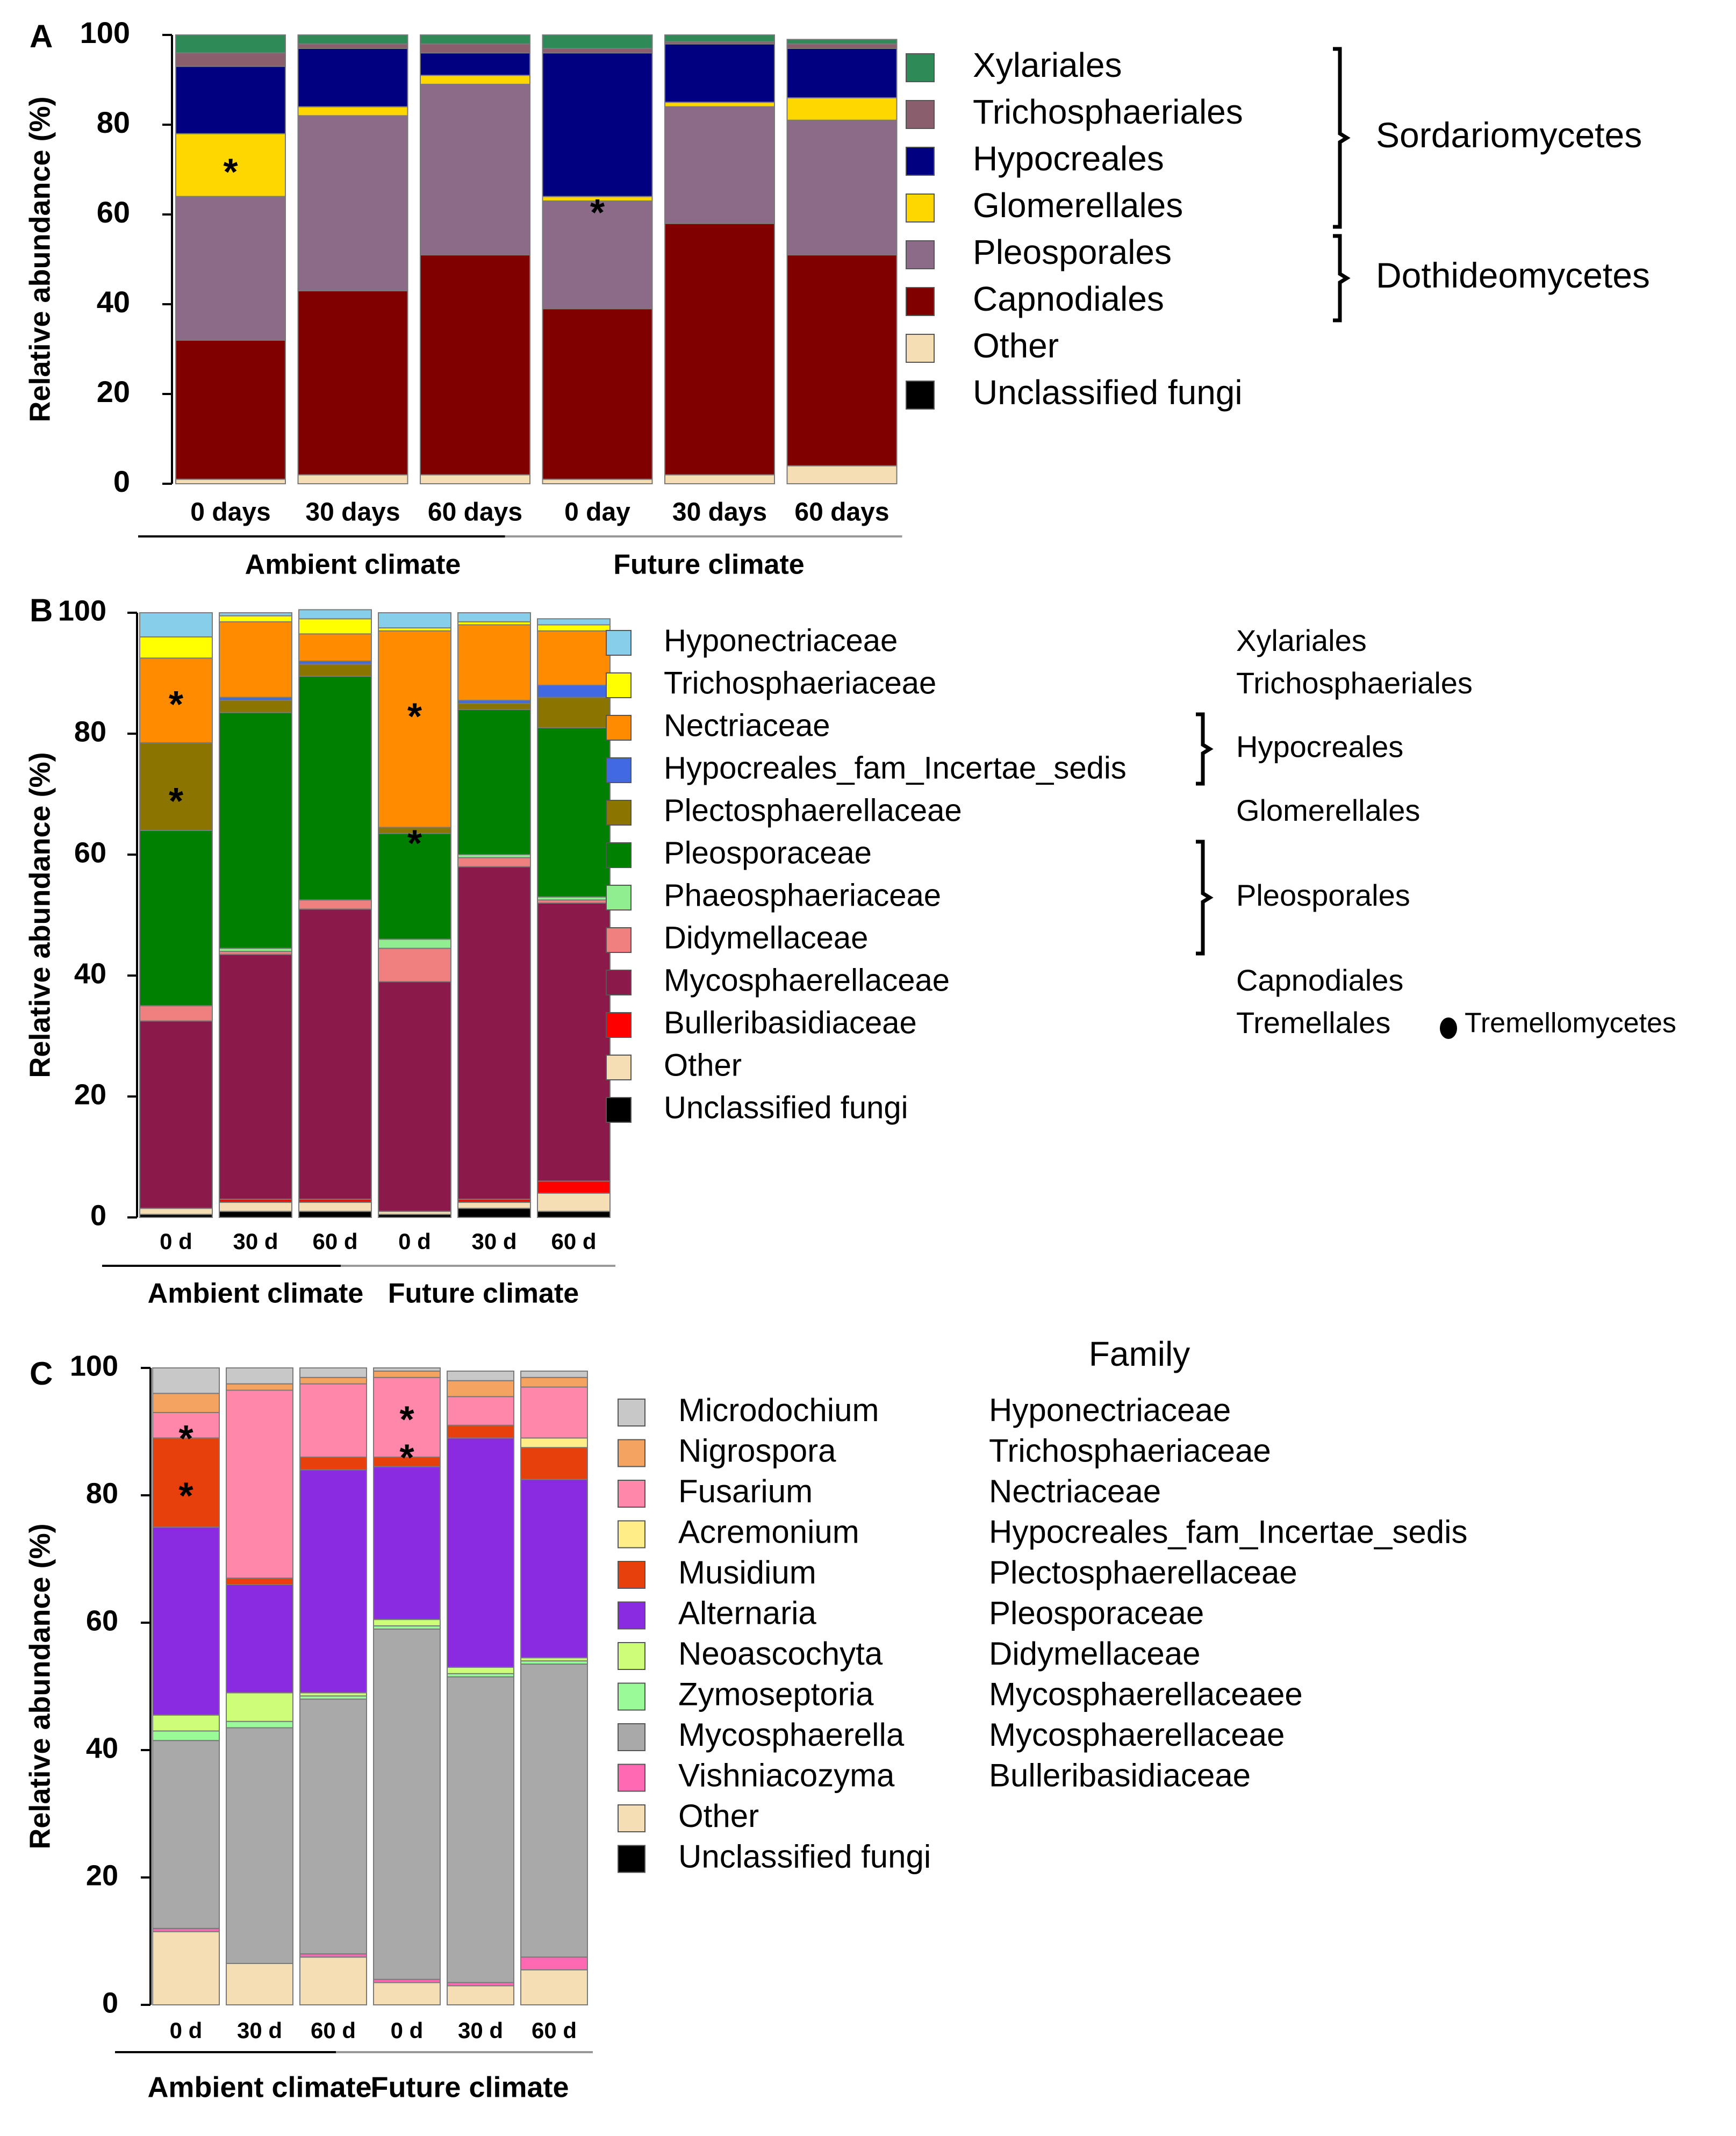  I want to click on order-label: Capnodiales, so click(1319, 980).